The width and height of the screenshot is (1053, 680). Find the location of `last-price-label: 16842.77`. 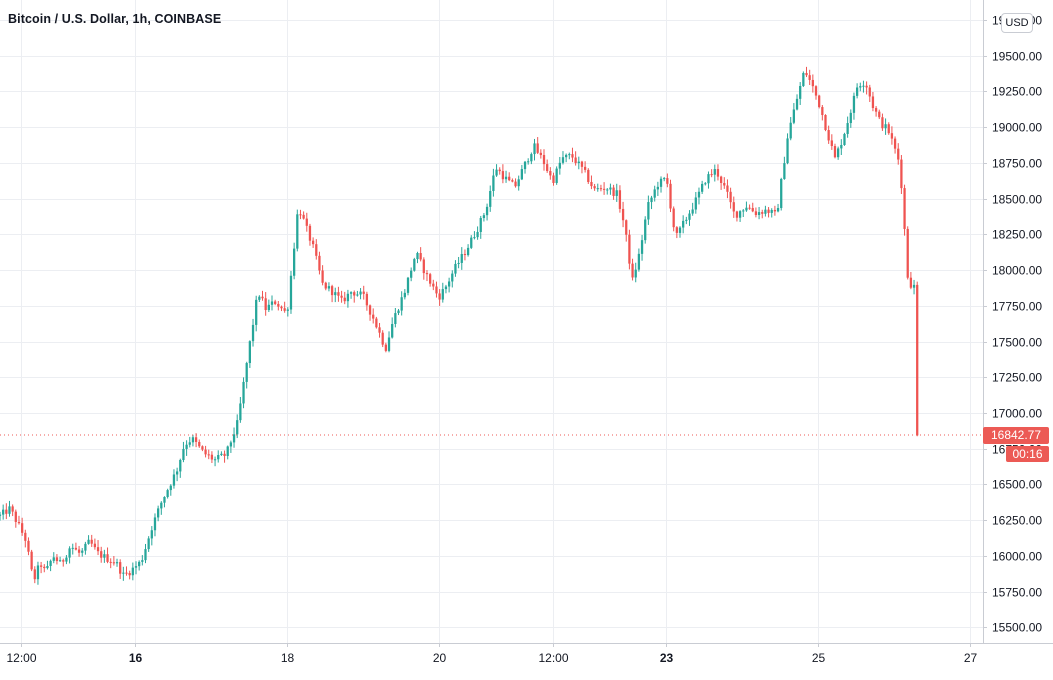

last-price-label: 16842.77 is located at coordinates (1016, 435).